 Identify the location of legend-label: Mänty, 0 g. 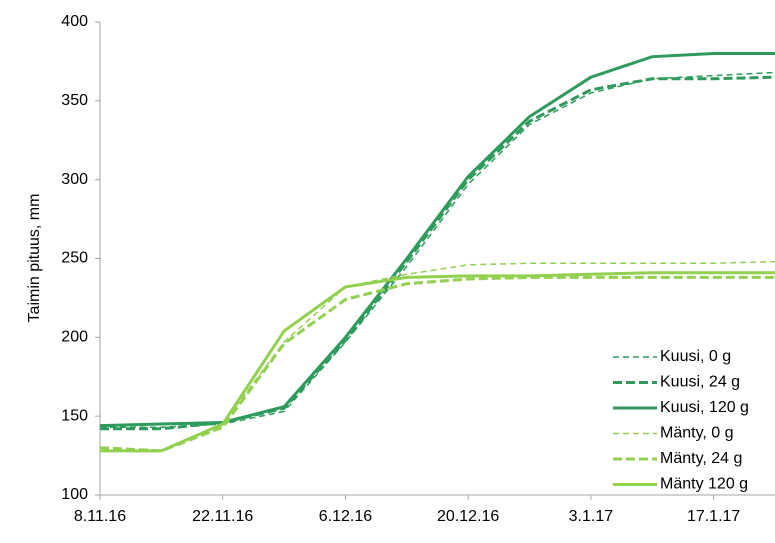
(697, 433).